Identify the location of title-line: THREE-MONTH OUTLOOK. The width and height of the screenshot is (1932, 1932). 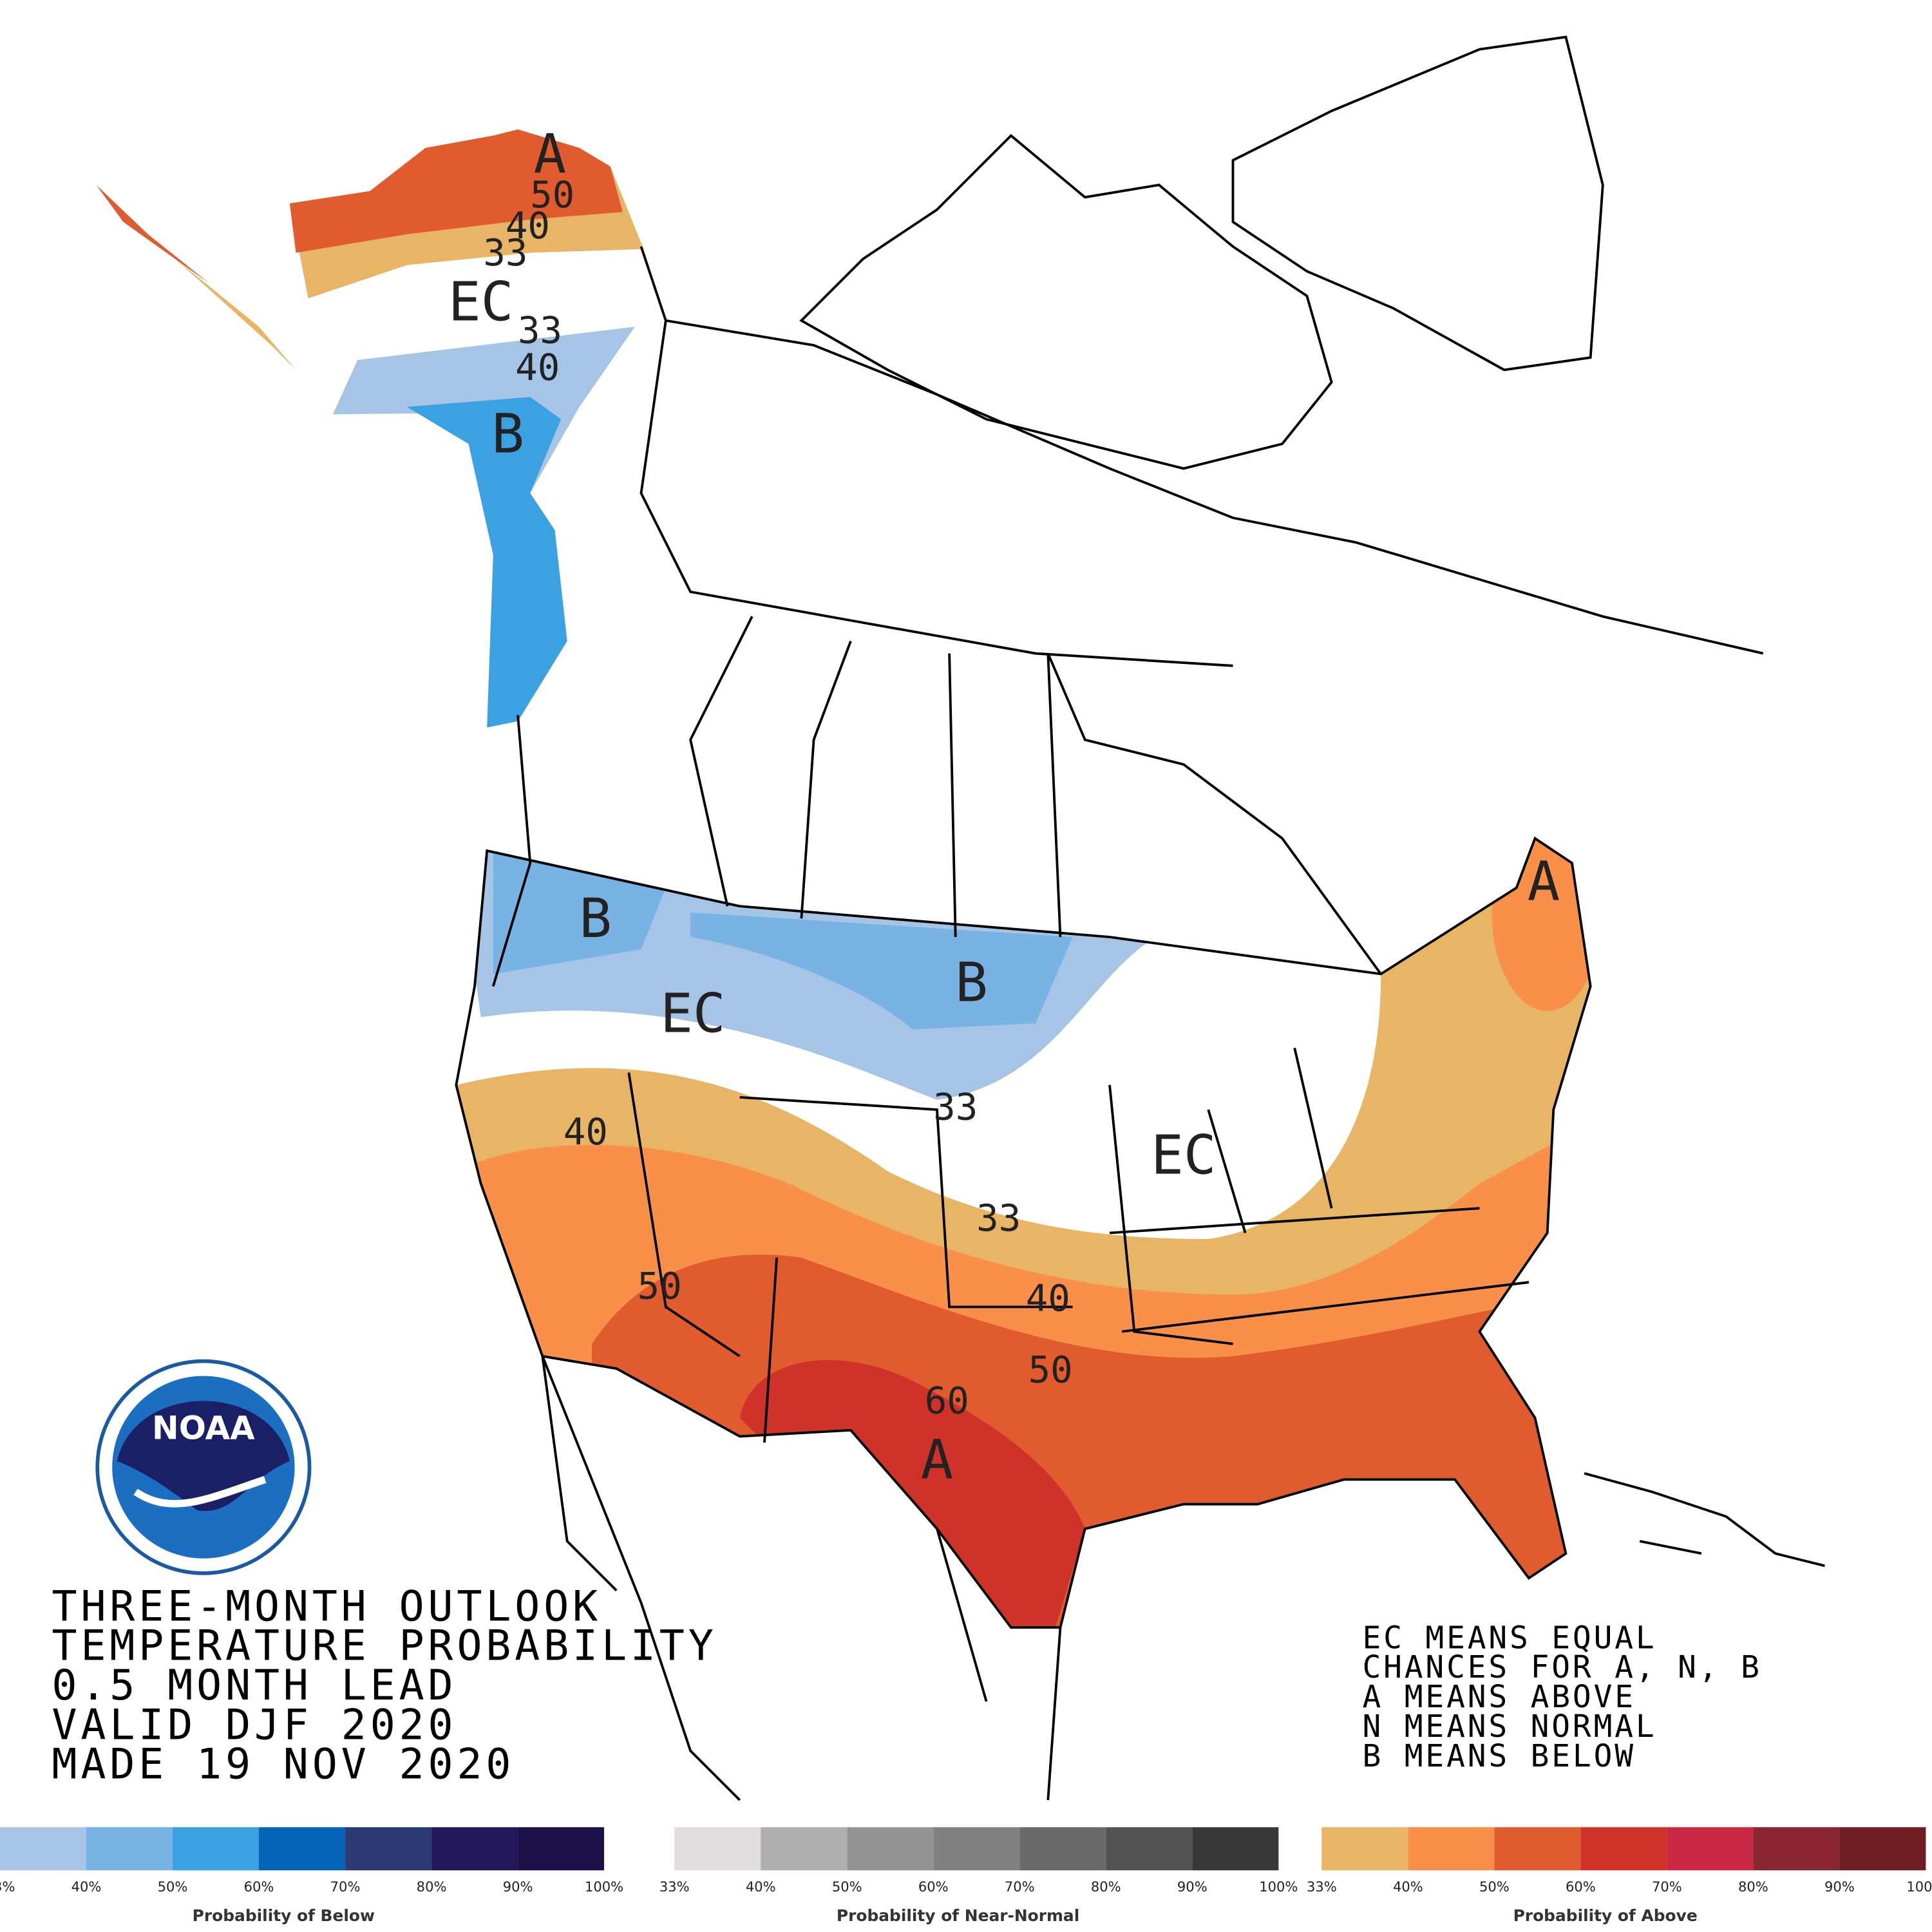
(326, 1607).